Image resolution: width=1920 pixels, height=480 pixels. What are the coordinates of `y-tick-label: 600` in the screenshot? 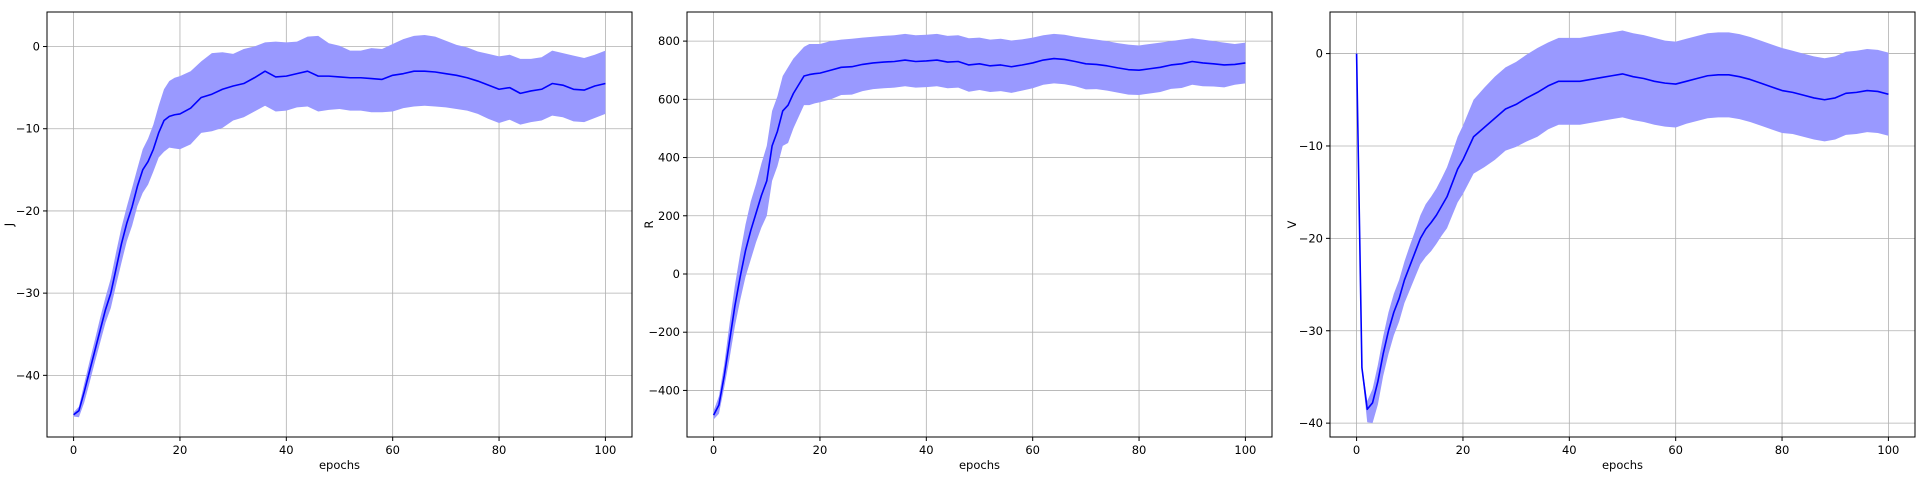 It's located at (669, 99).